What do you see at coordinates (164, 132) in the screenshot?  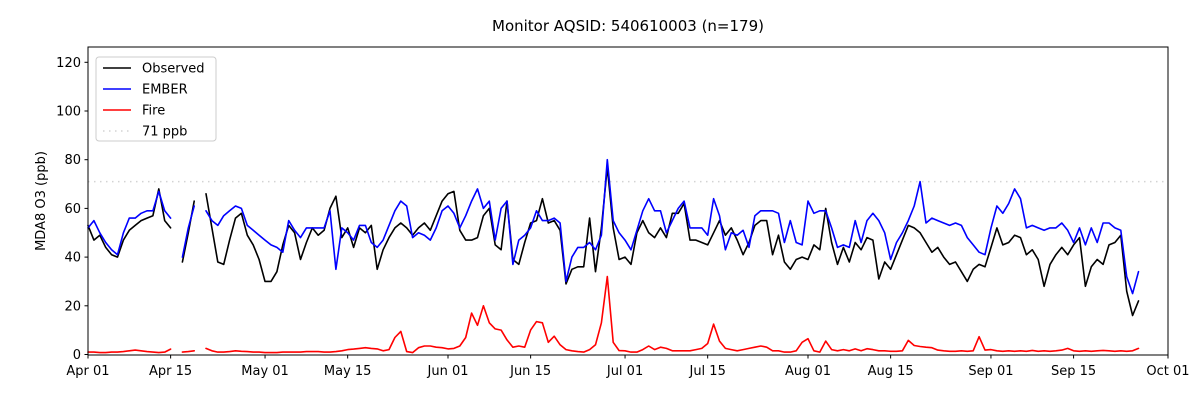 I see `legend-item-label: 71 ppb` at bounding box center [164, 132].